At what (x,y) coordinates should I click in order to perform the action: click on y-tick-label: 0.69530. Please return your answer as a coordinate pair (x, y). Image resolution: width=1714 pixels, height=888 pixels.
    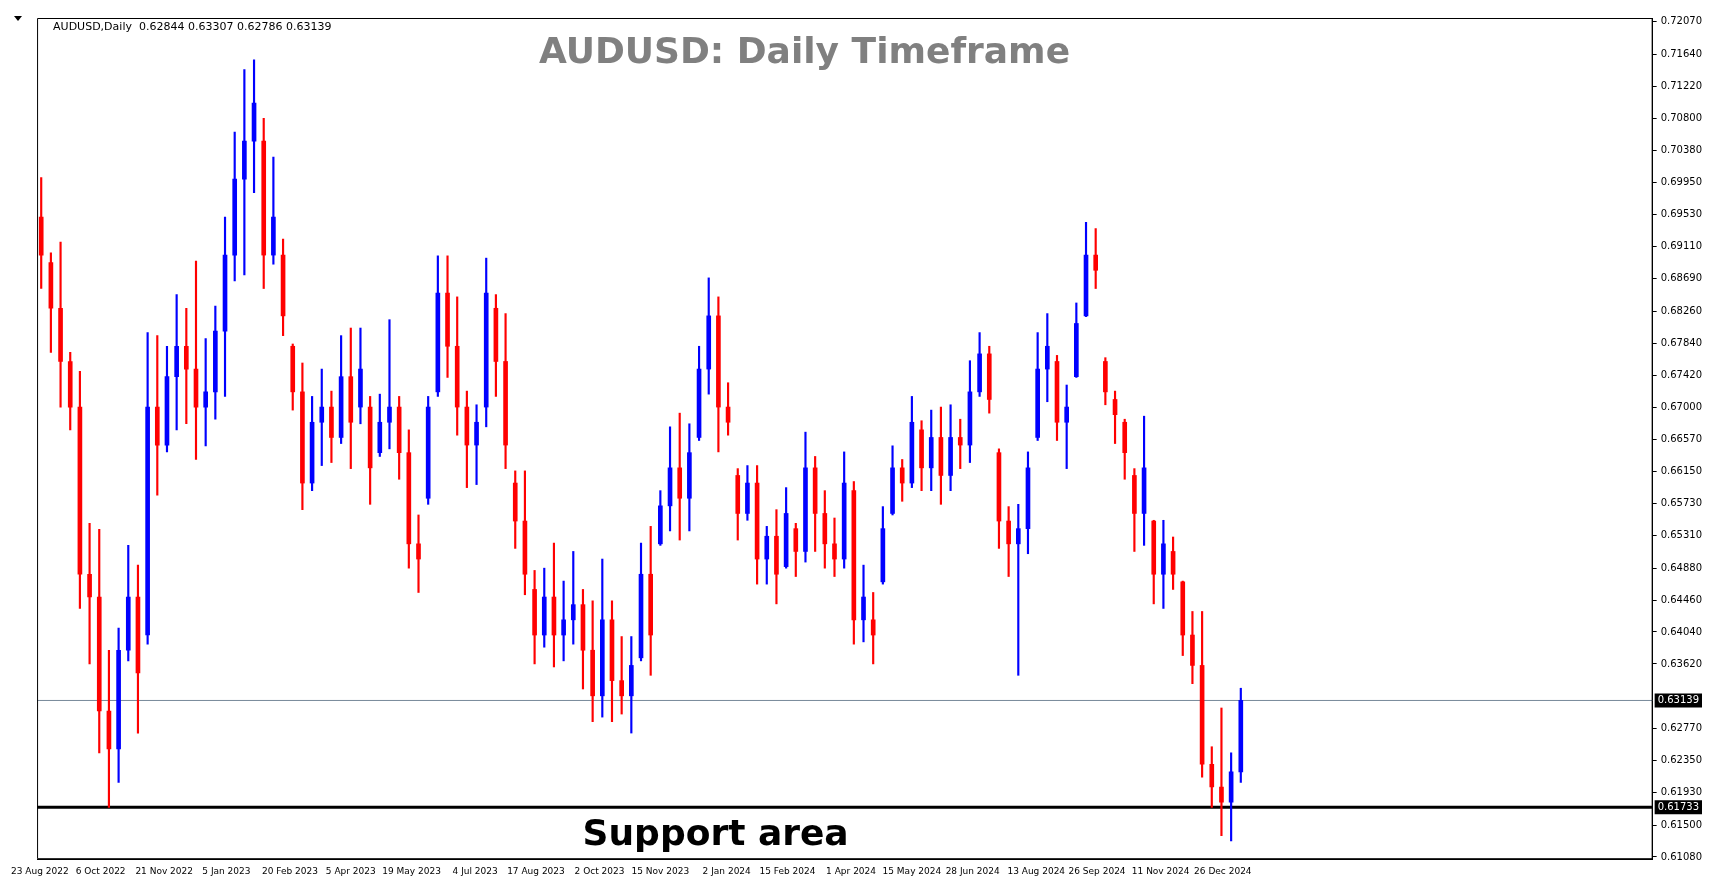
    Looking at the image, I should click on (1681, 214).